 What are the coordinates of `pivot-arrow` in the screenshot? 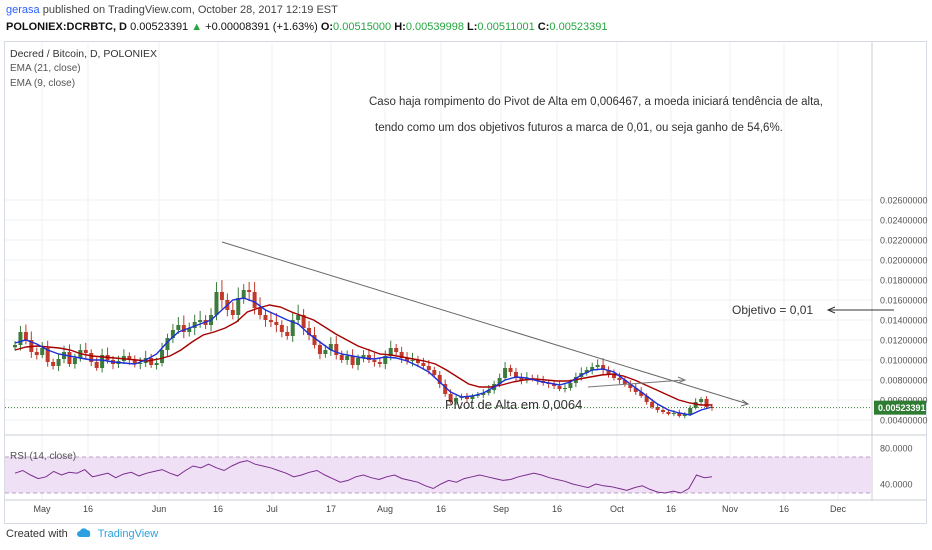 It's located at (636, 383).